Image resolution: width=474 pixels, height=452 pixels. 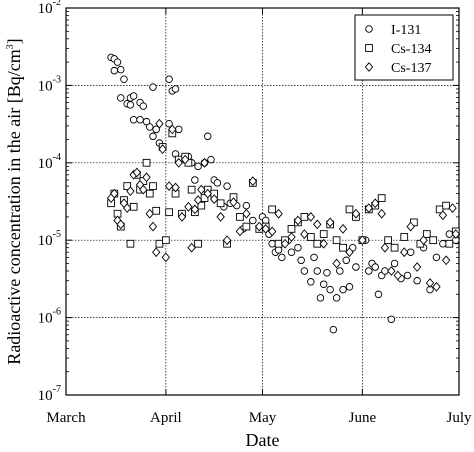 What do you see at coordinates (49, 394) in the screenshot?
I see `y-tick-label: 10⁻⁷` at bounding box center [49, 394].